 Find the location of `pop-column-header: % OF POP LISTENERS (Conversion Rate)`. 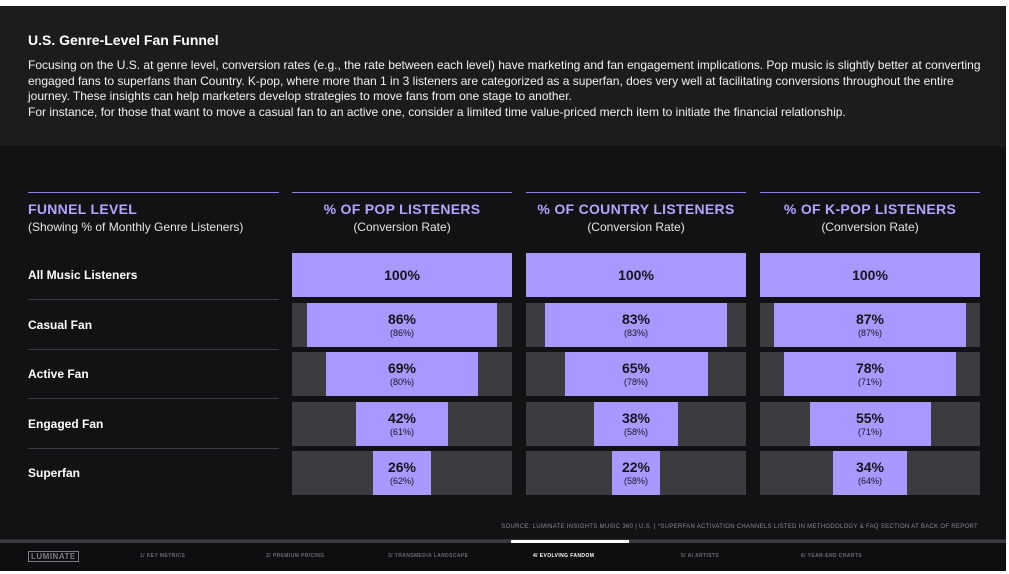

pop-column-header: % OF POP LISTENERS (Conversion Rate) is located at coordinates (402, 217).